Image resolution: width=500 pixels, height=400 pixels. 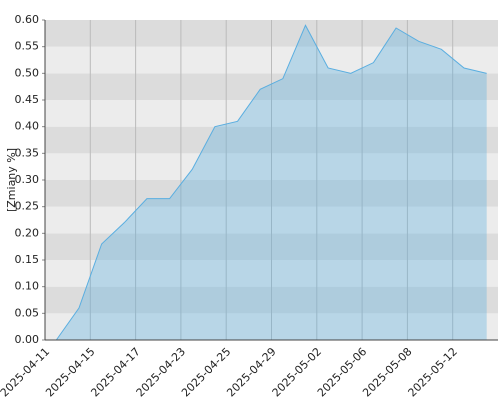 I want to click on y-tick-label: 0.25, so click(x=27, y=206).